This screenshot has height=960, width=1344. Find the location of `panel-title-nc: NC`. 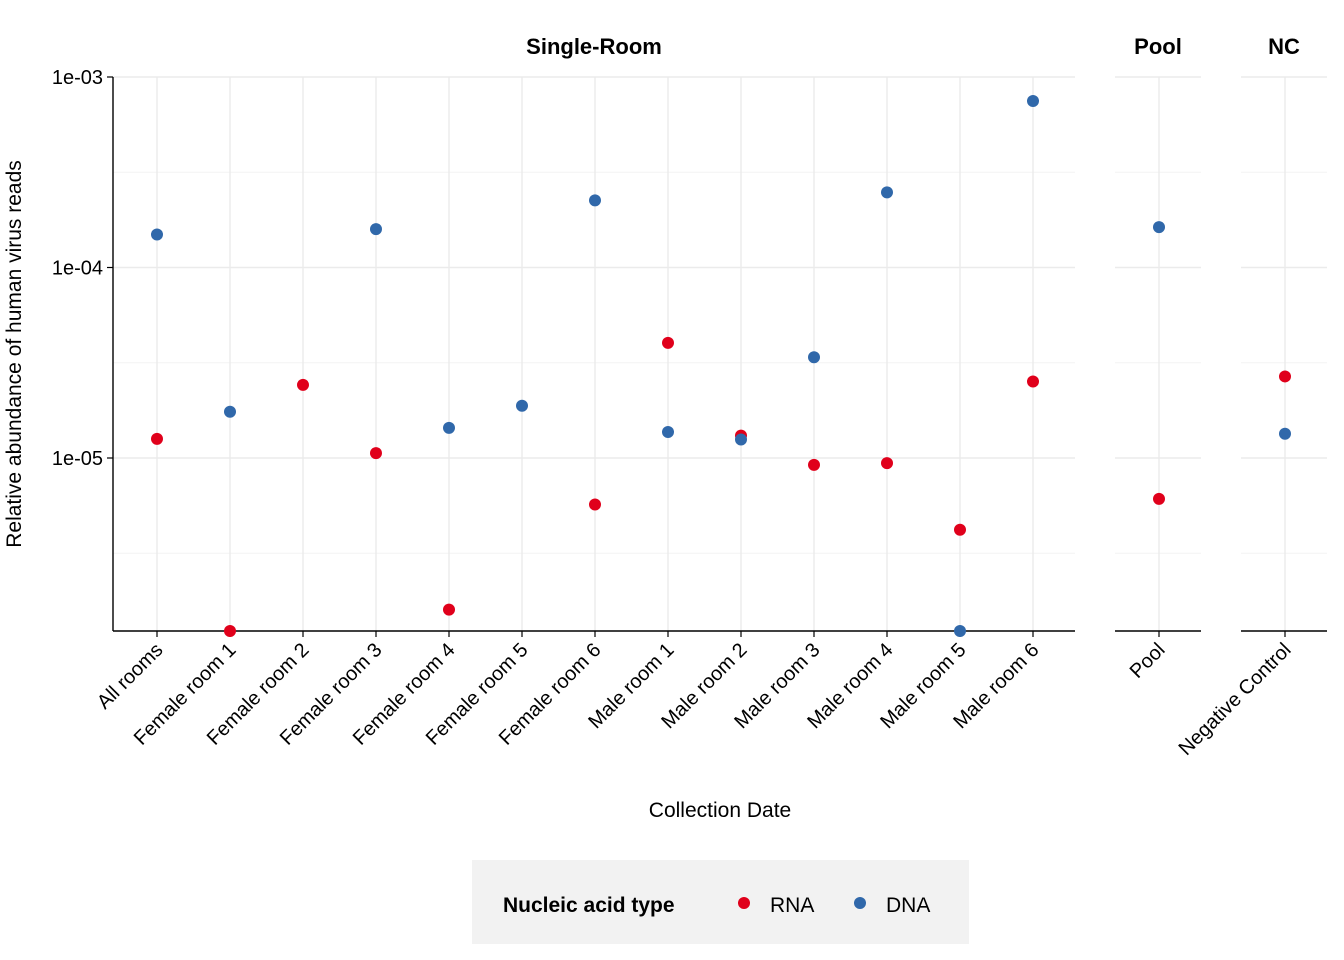

panel-title-nc: NC is located at coordinates (1284, 46).